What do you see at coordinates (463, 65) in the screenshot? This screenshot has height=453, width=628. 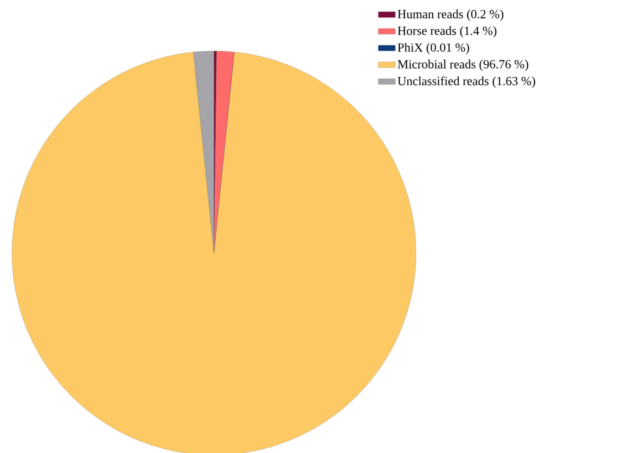 I see `legend-label: Microbial reads (96.76 %)` at bounding box center [463, 65].